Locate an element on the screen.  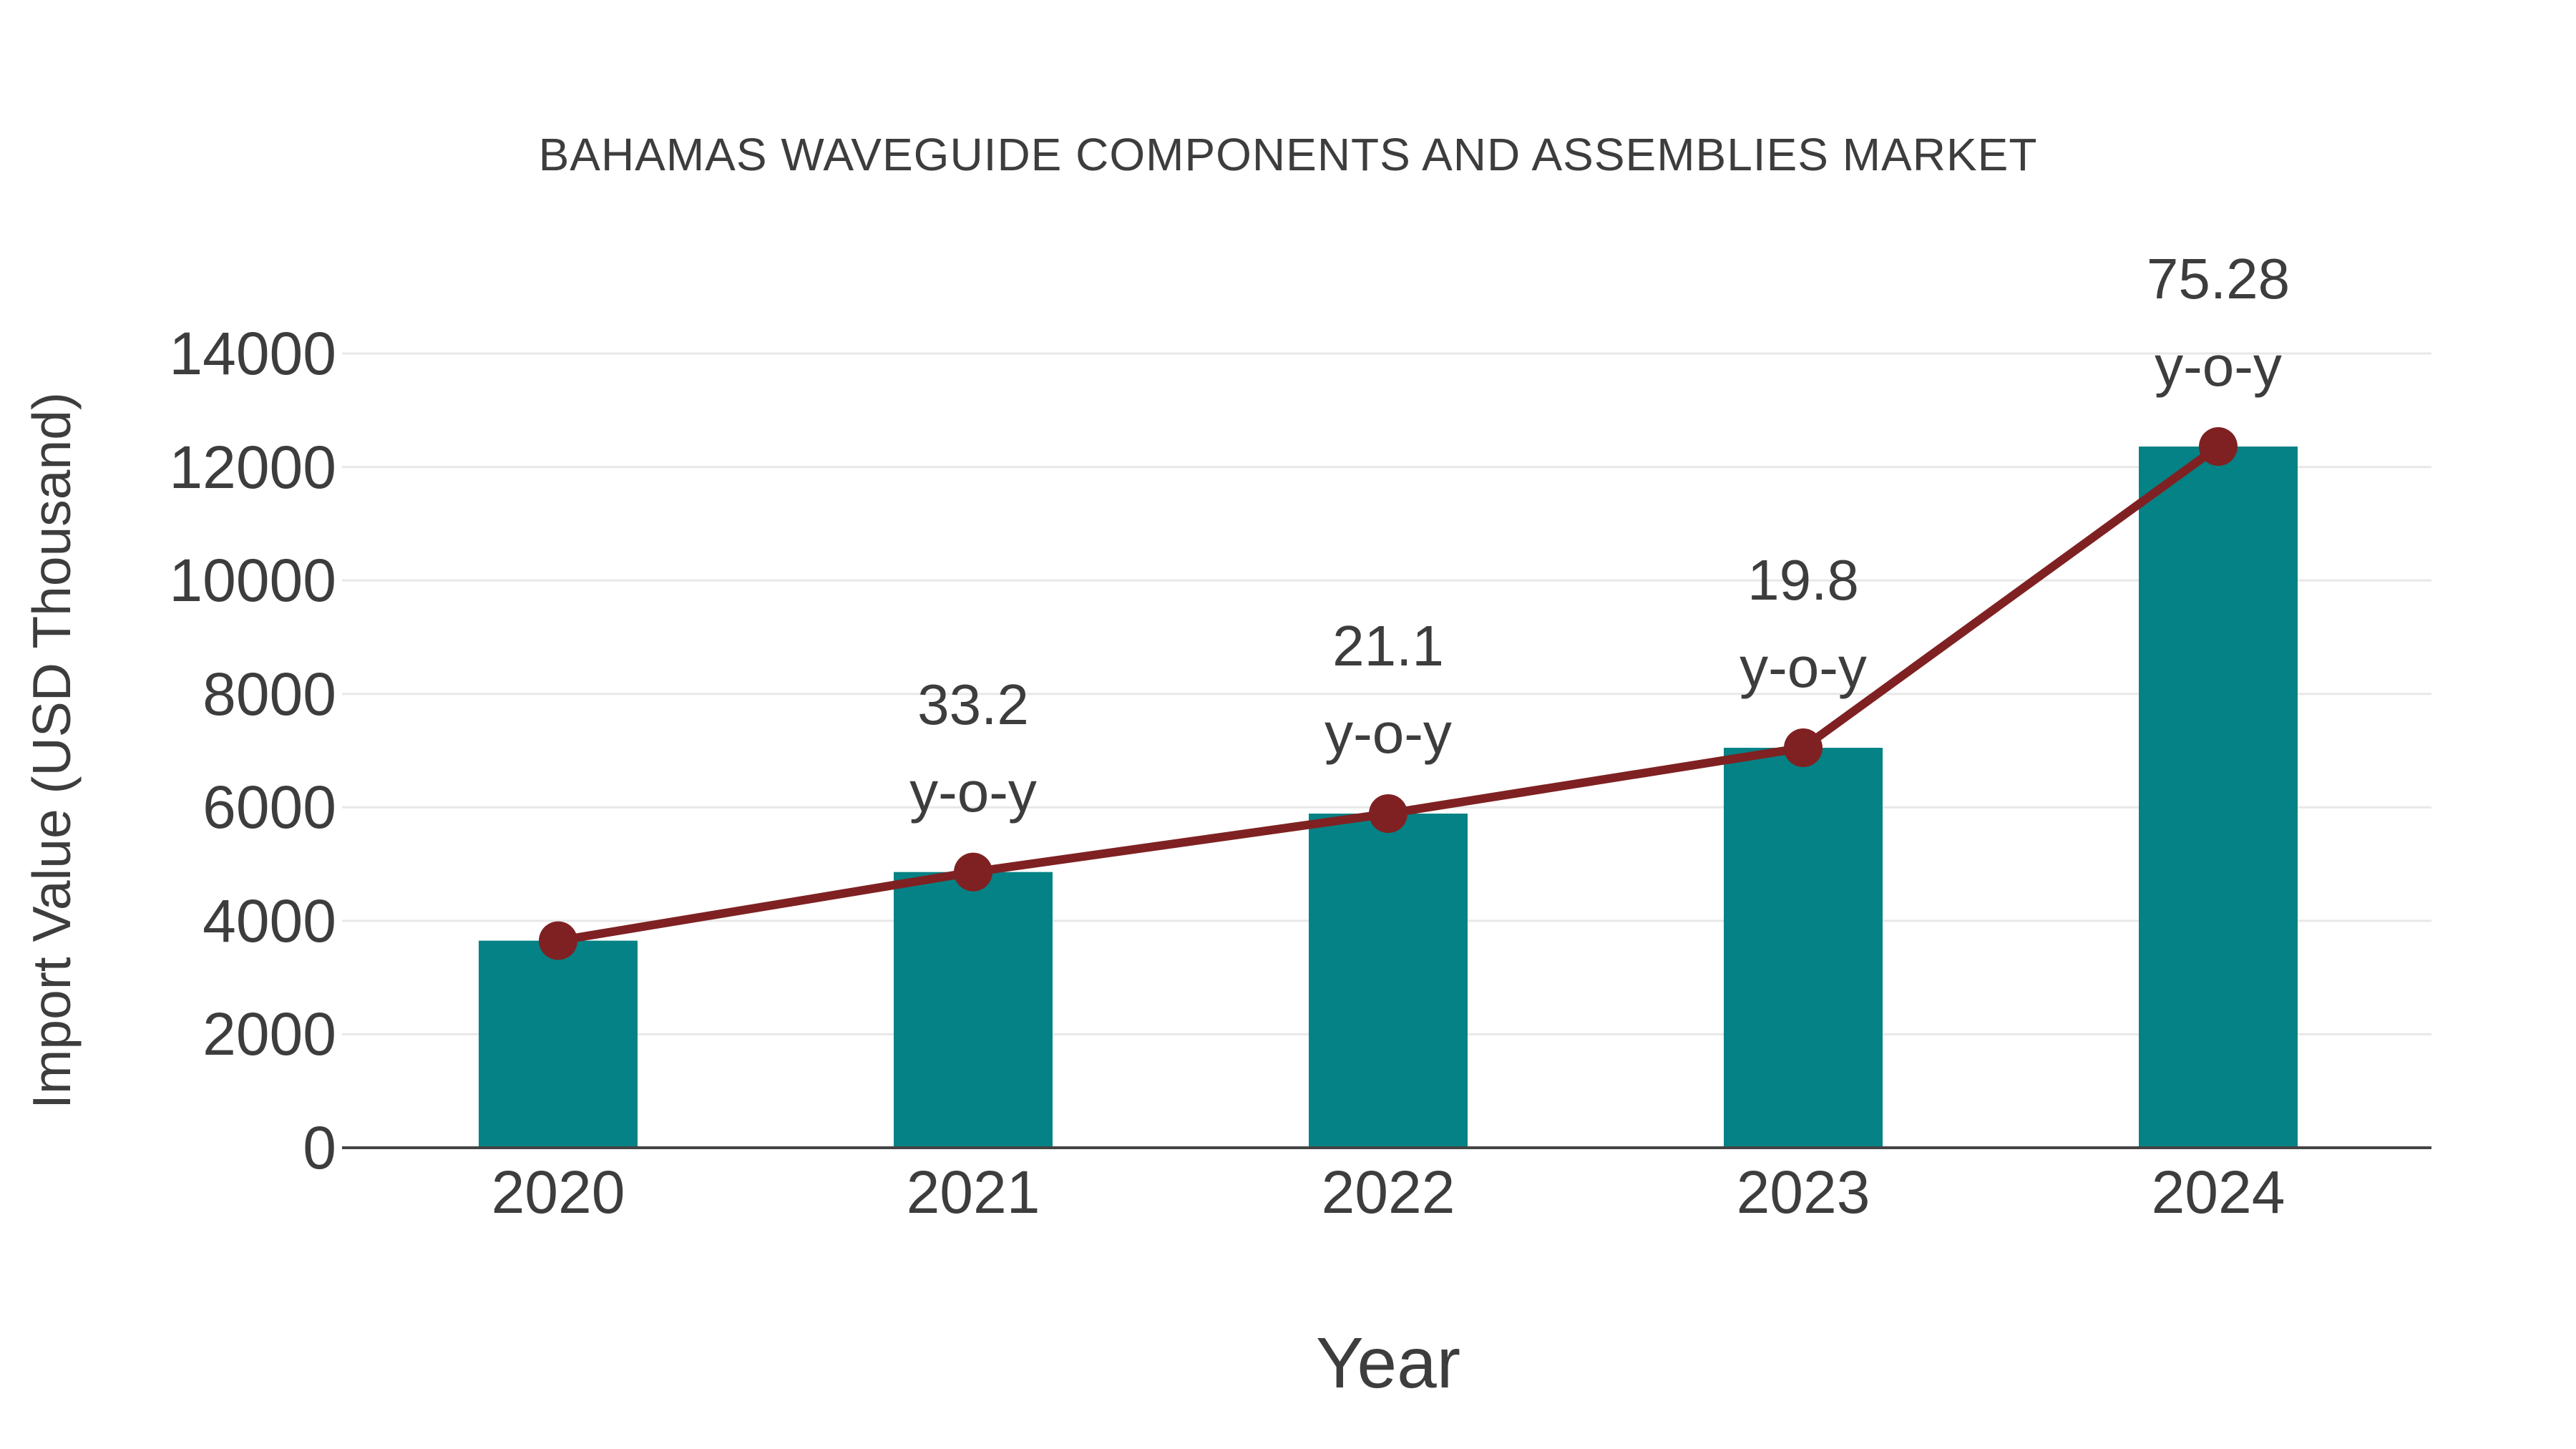
annotation-2024: 75.28 y-o-y is located at coordinates (2218, 322).